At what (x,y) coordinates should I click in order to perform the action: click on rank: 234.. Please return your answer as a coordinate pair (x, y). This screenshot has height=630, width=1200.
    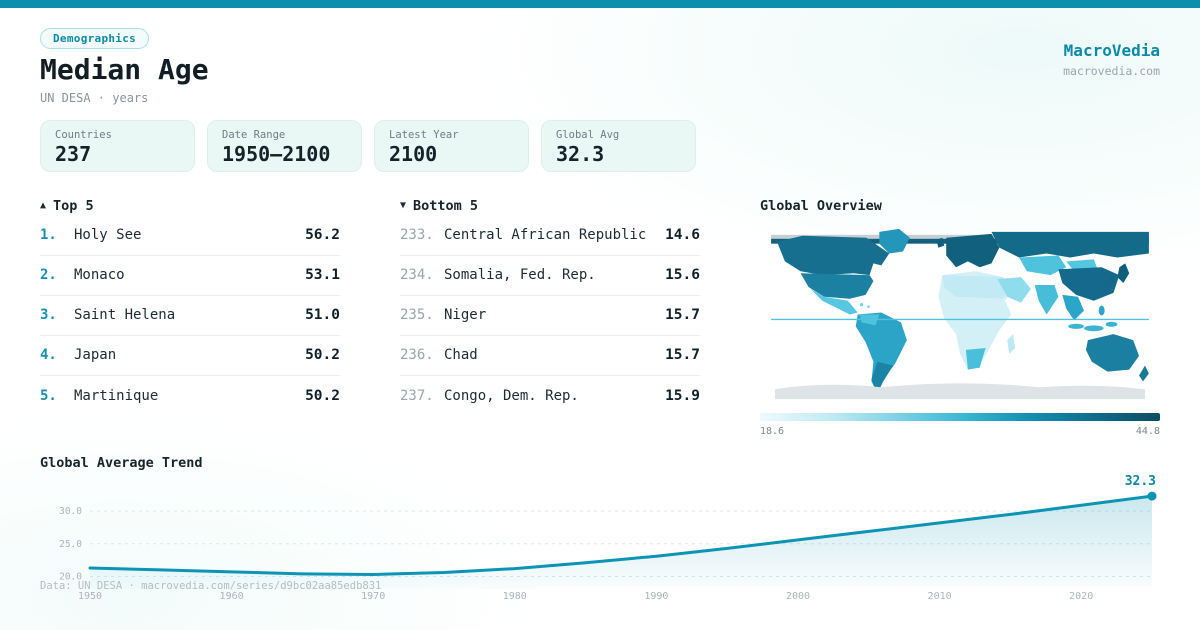
    Looking at the image, I should click on (417, 275).